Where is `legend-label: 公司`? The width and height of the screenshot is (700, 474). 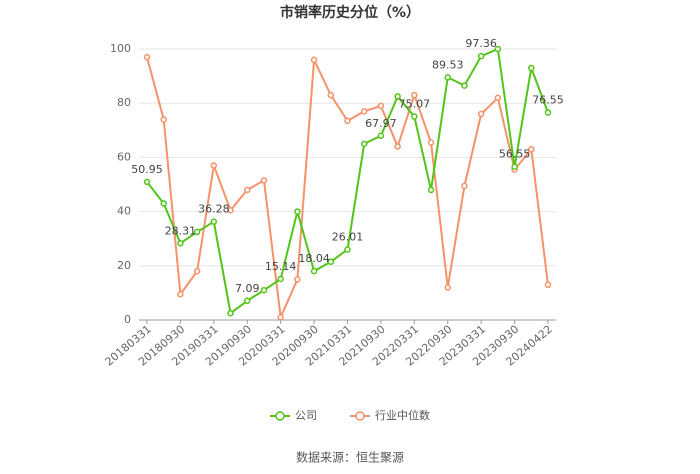 legend-label: 公司 is located at coordinates (306, 415).